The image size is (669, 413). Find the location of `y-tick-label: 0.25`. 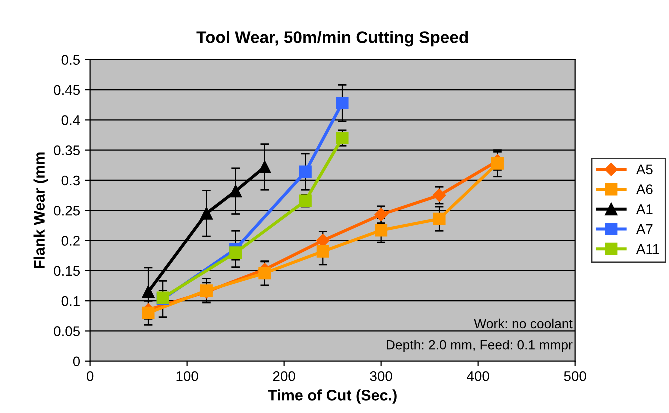

y-tick-label: 0.25 is located at coordinates (67, 211).